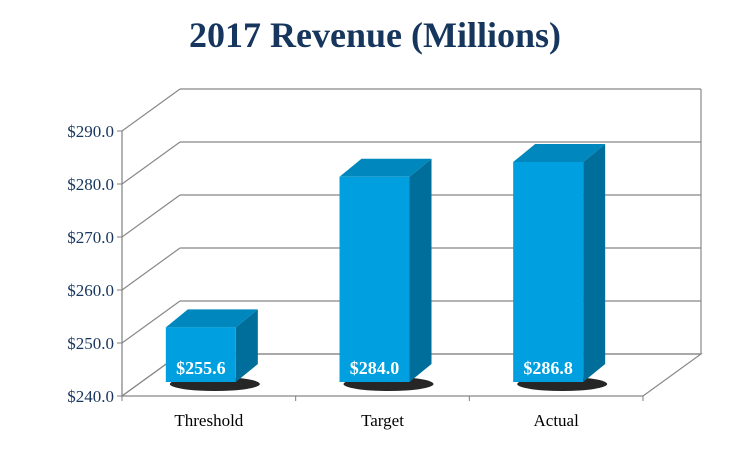  What do you see at coordinates (90, 396) in the screenshot?
I see `y-tick-label: $240.0` at bounding box center [90, 396].